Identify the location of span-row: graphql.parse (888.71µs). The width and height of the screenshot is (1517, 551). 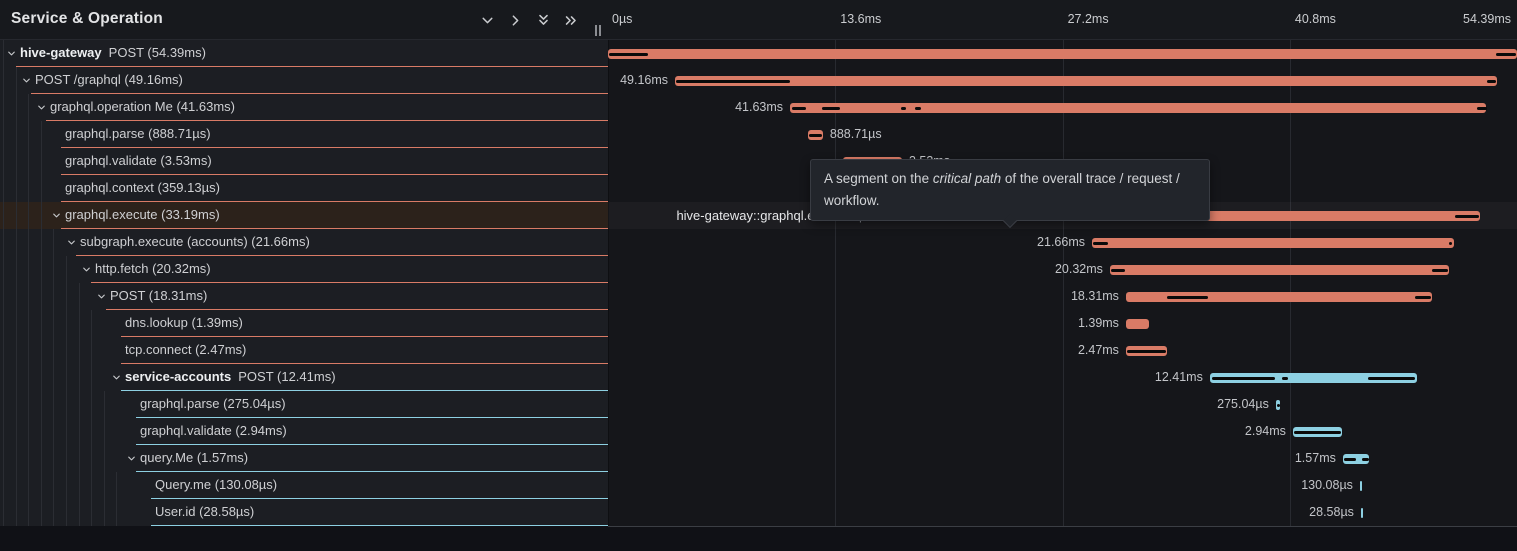
(304, 134).